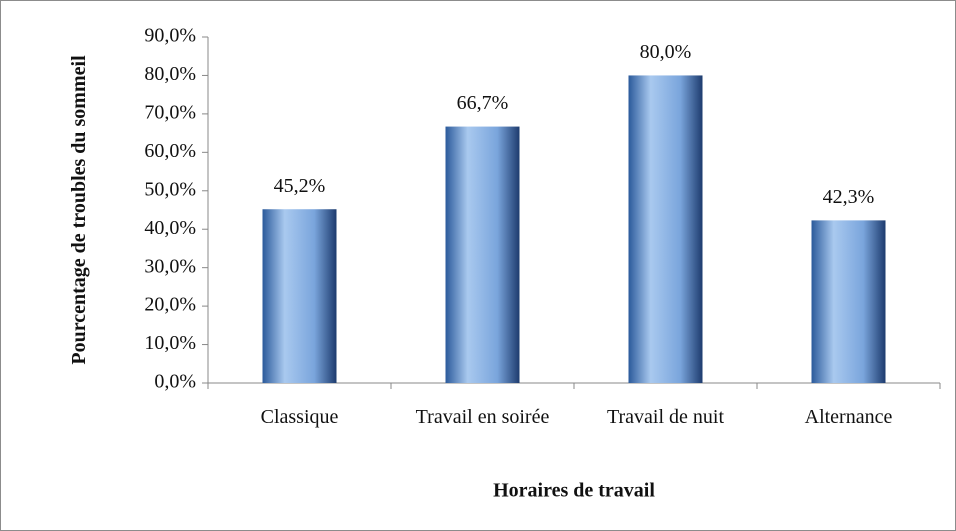 This screenshot has width=956, height=531. What do you see at coordinates (170, 151) in the screenshot?
I see `y-tick-label: 60,0%` at bounding box center [170, 151].